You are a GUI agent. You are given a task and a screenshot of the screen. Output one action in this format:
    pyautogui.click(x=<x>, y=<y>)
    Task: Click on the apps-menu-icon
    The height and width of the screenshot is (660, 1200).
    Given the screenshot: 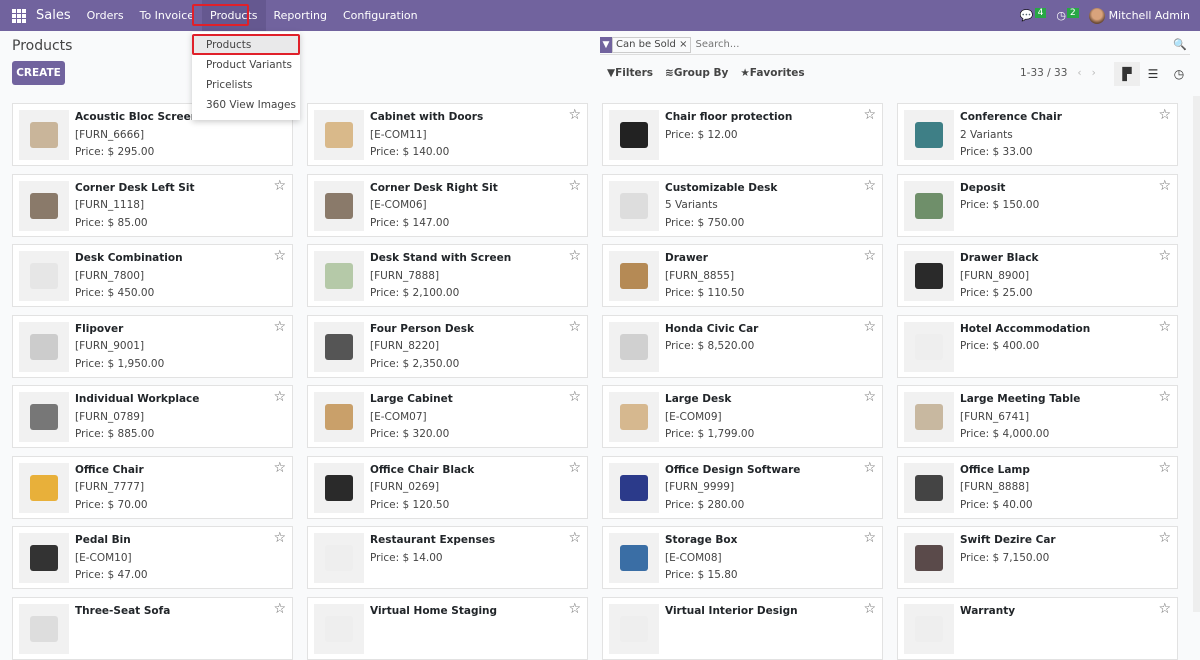 What is the action you would take?
    pyautogui.click(x=19, y=15)
    